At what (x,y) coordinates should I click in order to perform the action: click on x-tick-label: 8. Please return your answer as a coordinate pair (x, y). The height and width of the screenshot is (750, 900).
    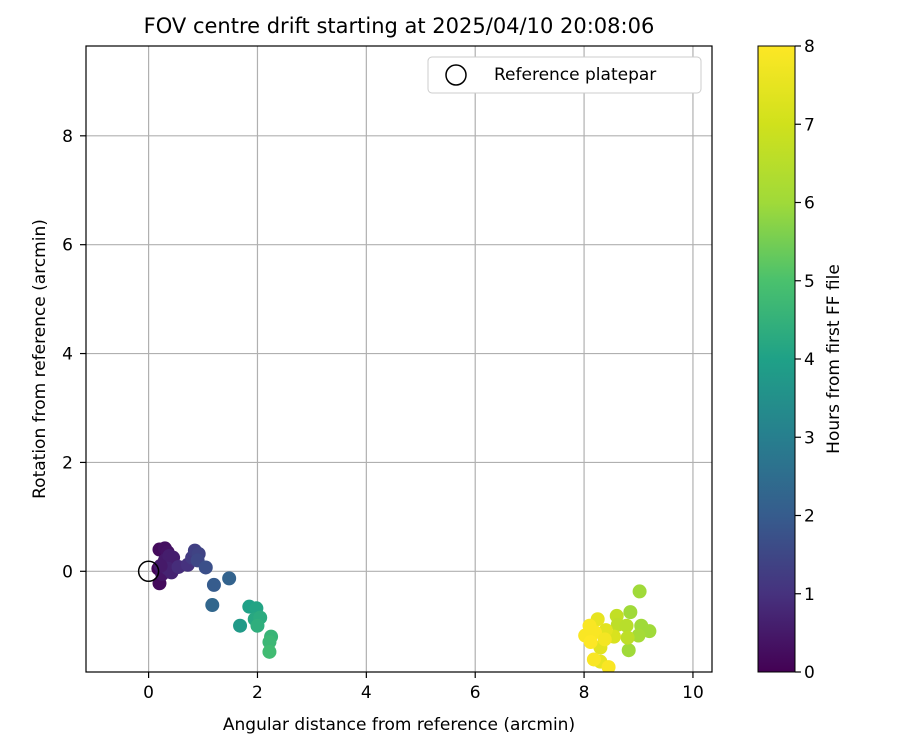
    Looking at the image, I should click on (584, 693).